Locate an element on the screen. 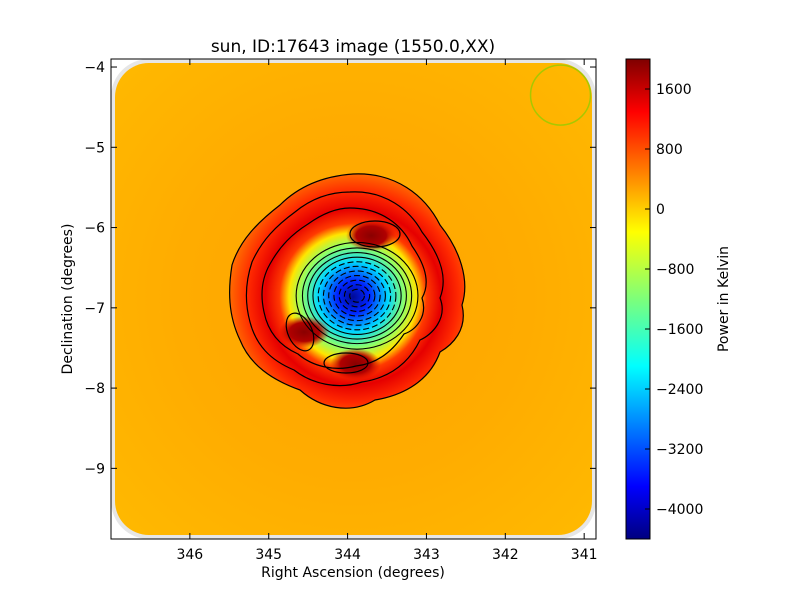 This screenshot has height=600, width=800. y-axis-label: Declination (degrees) is located at coordinates (68, 299).